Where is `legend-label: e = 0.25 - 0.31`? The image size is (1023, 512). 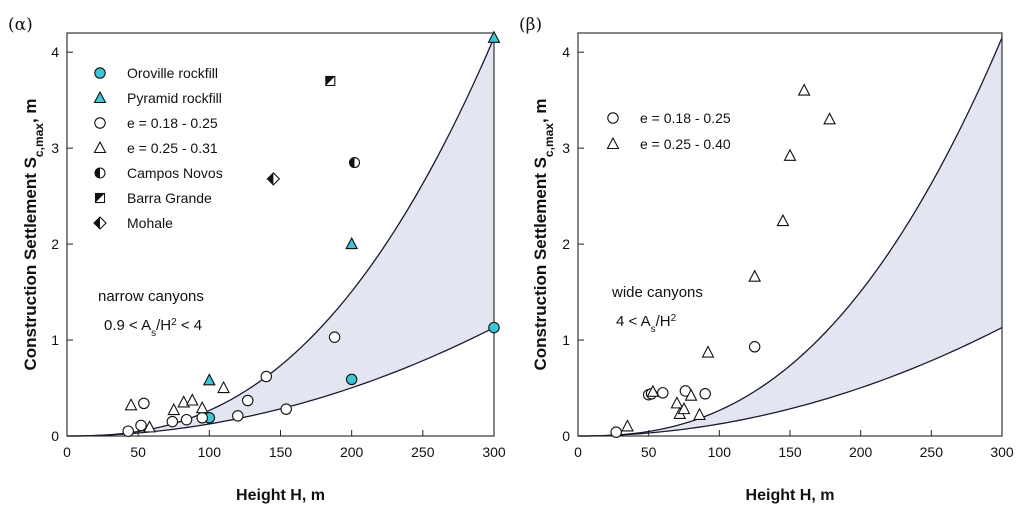
legend-label: e = 0.25 - 0.31 is located at coordinates (172, 148).